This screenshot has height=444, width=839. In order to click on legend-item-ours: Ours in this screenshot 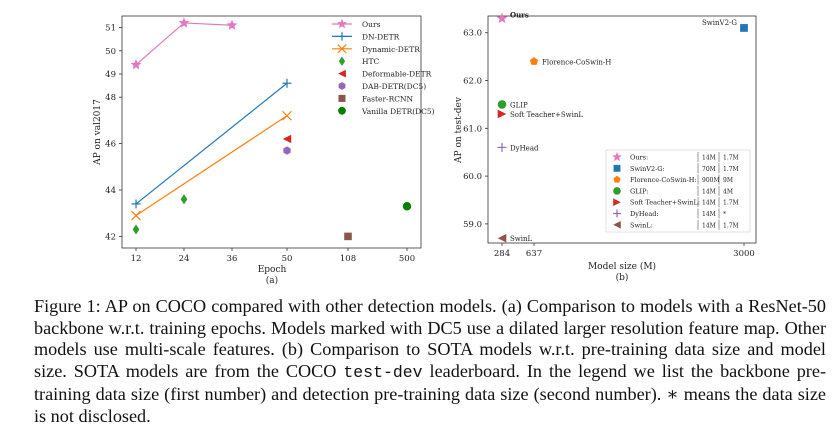, I will do `click(356, 23)`.